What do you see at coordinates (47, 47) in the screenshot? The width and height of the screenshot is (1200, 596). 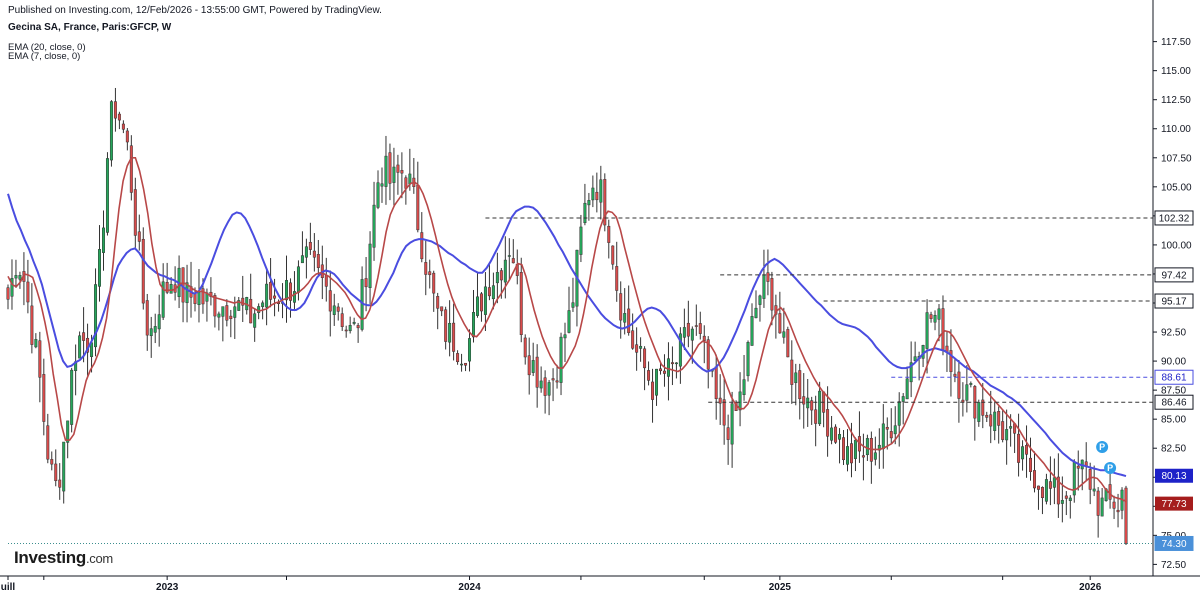 I see `ema20-legend: EMA (20, close, 0)` at bounding box center [47, 47].